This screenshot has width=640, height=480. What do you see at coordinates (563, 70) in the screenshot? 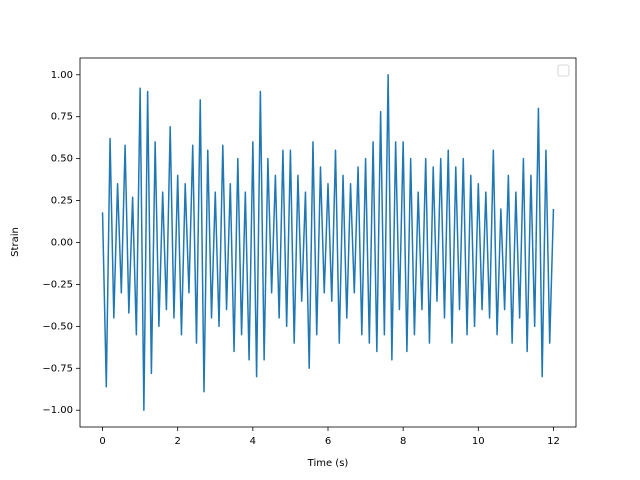
I see `legend-box` at bounding box center [563, 70].